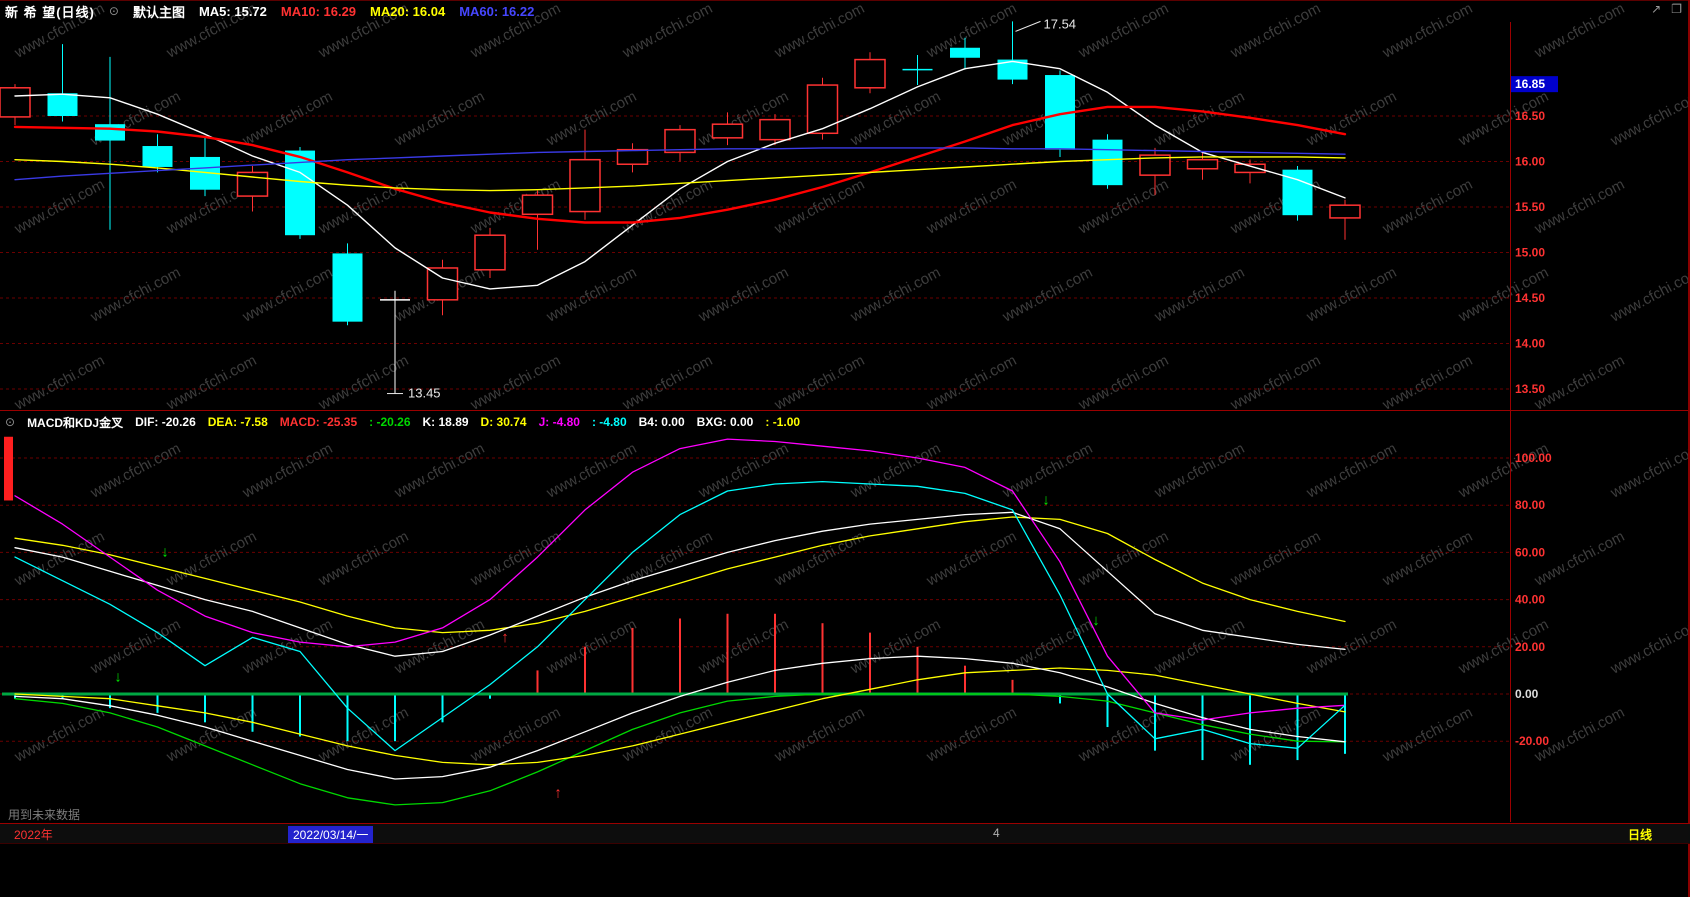  I want to click on ma10-value: MA10: 16.29, so click(318, 11).